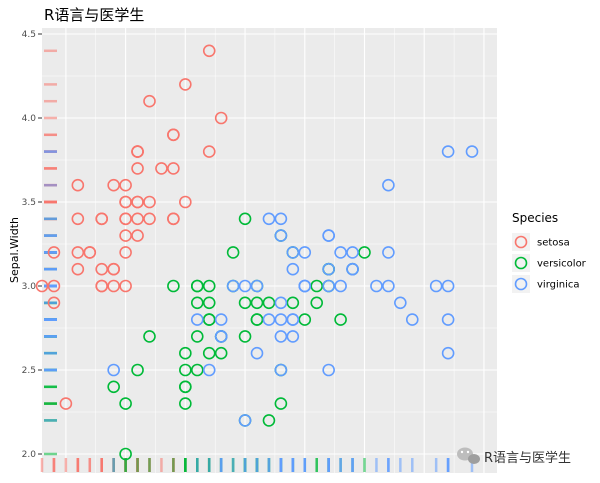  What do you see at coordinates (553, 243) in the screenshot?
I see `legend-label-setosa: setosa` at bounding box center [553, 243].